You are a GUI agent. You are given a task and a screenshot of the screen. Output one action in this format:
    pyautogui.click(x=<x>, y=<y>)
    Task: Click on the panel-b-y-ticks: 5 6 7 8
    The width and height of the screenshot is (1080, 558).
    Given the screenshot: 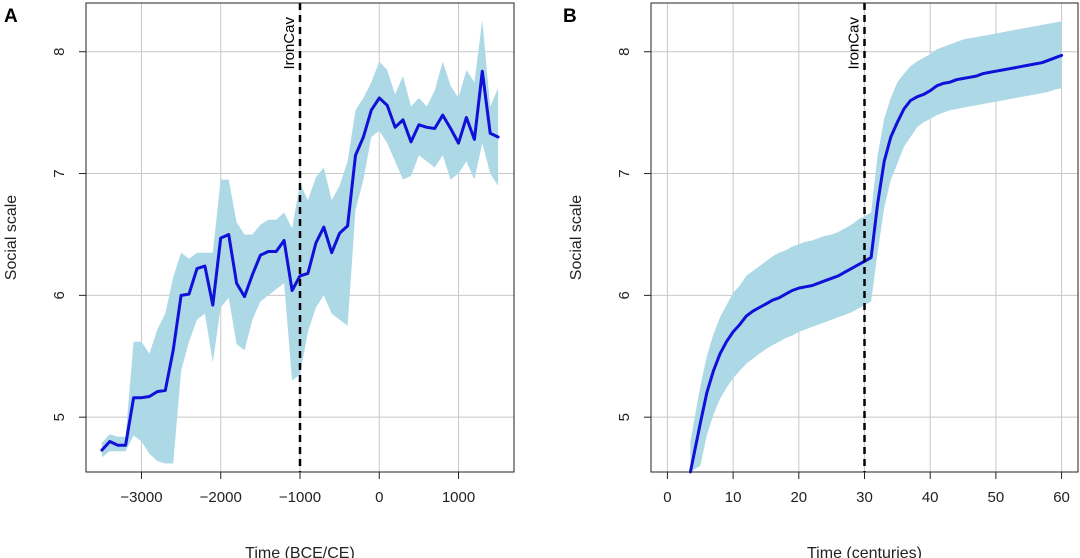 What is the action you would take?
    pyautogui.click(x=633, y=234)
    